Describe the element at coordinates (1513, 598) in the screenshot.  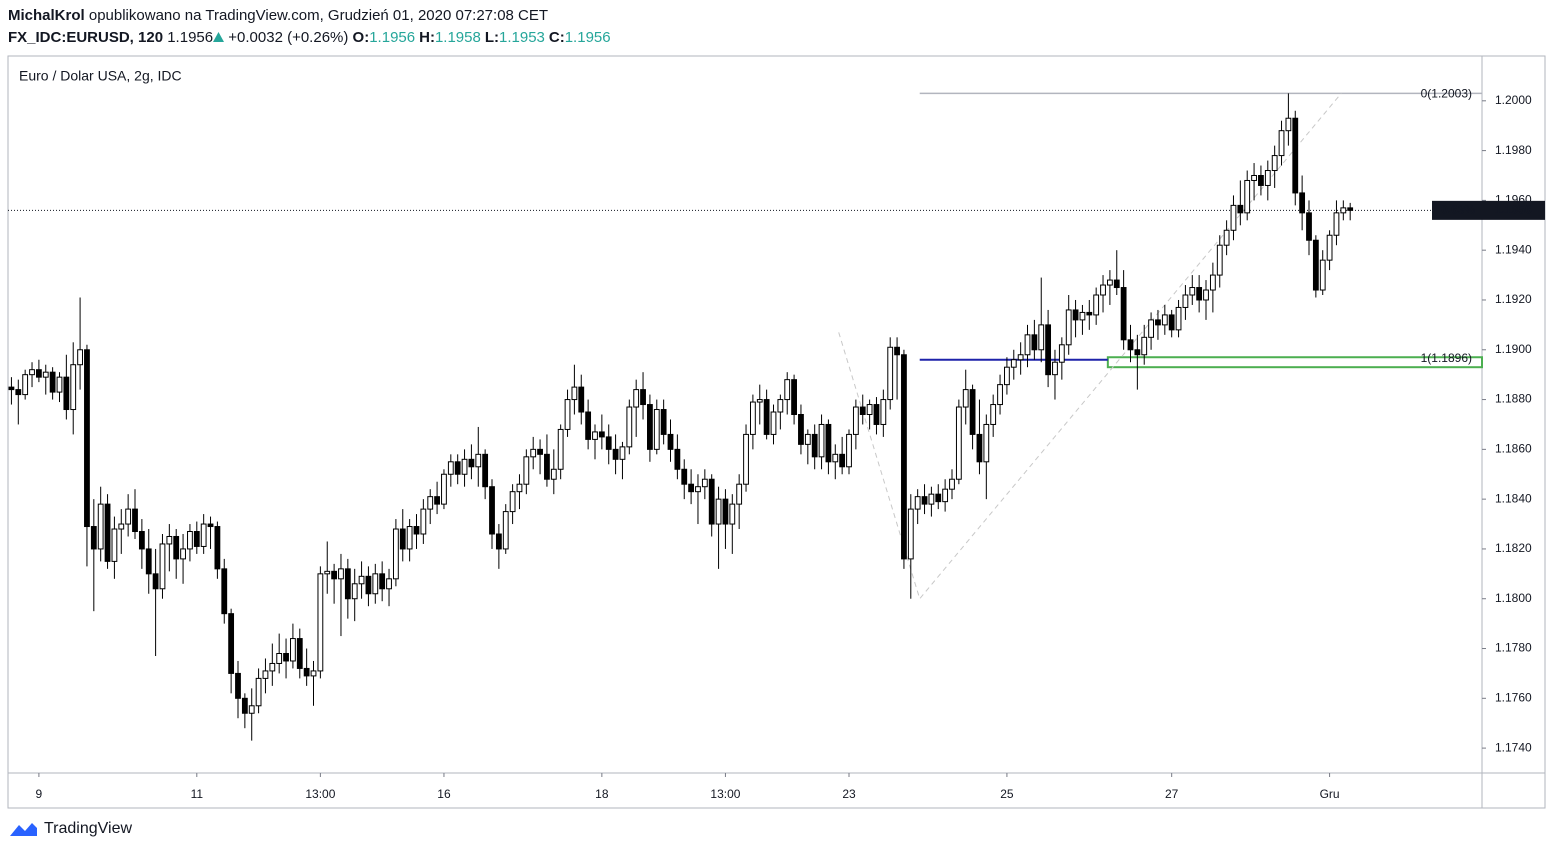
I see `y-tick-label: 1.1800` at that location.